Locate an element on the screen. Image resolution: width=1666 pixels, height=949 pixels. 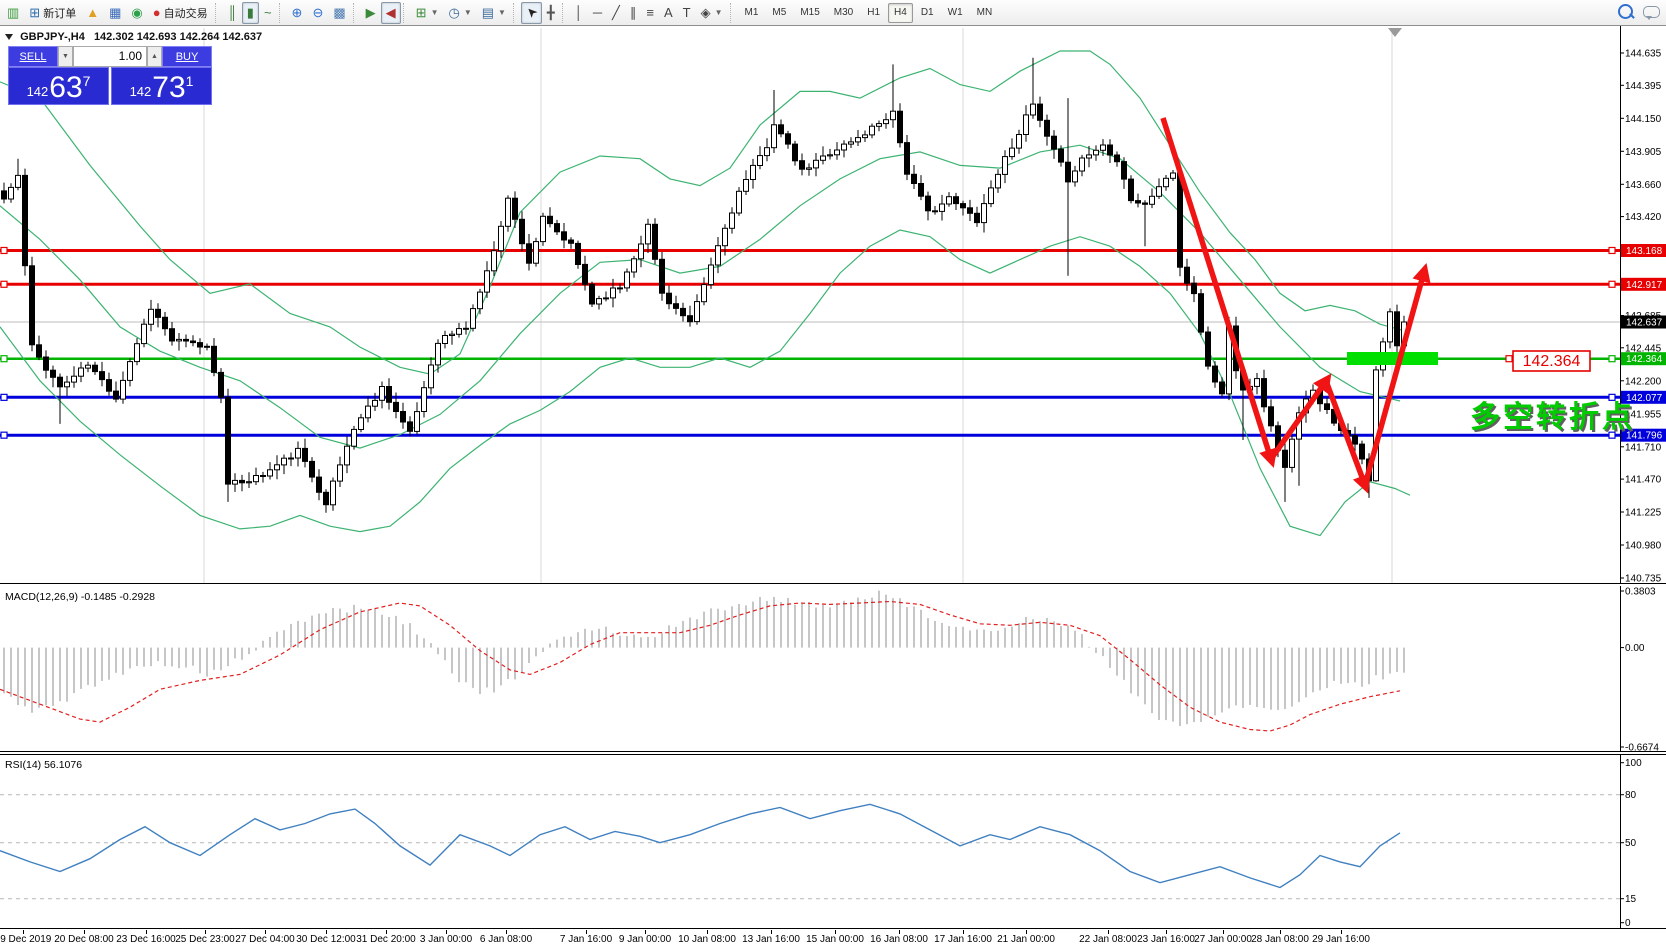
styler-button: ▲ is located at coordinates (92, 13).